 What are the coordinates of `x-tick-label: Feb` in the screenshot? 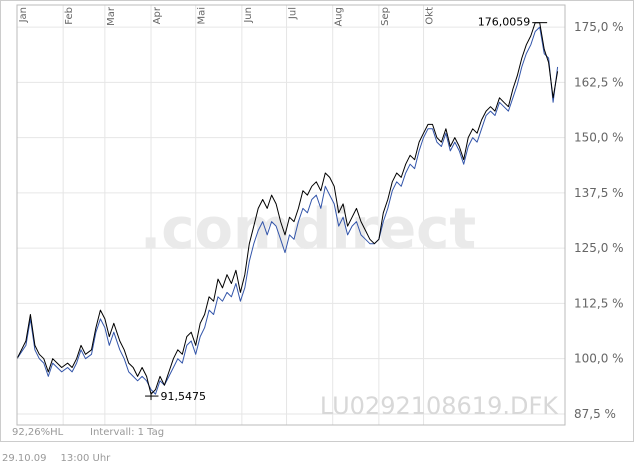 It's located at (69, 16).